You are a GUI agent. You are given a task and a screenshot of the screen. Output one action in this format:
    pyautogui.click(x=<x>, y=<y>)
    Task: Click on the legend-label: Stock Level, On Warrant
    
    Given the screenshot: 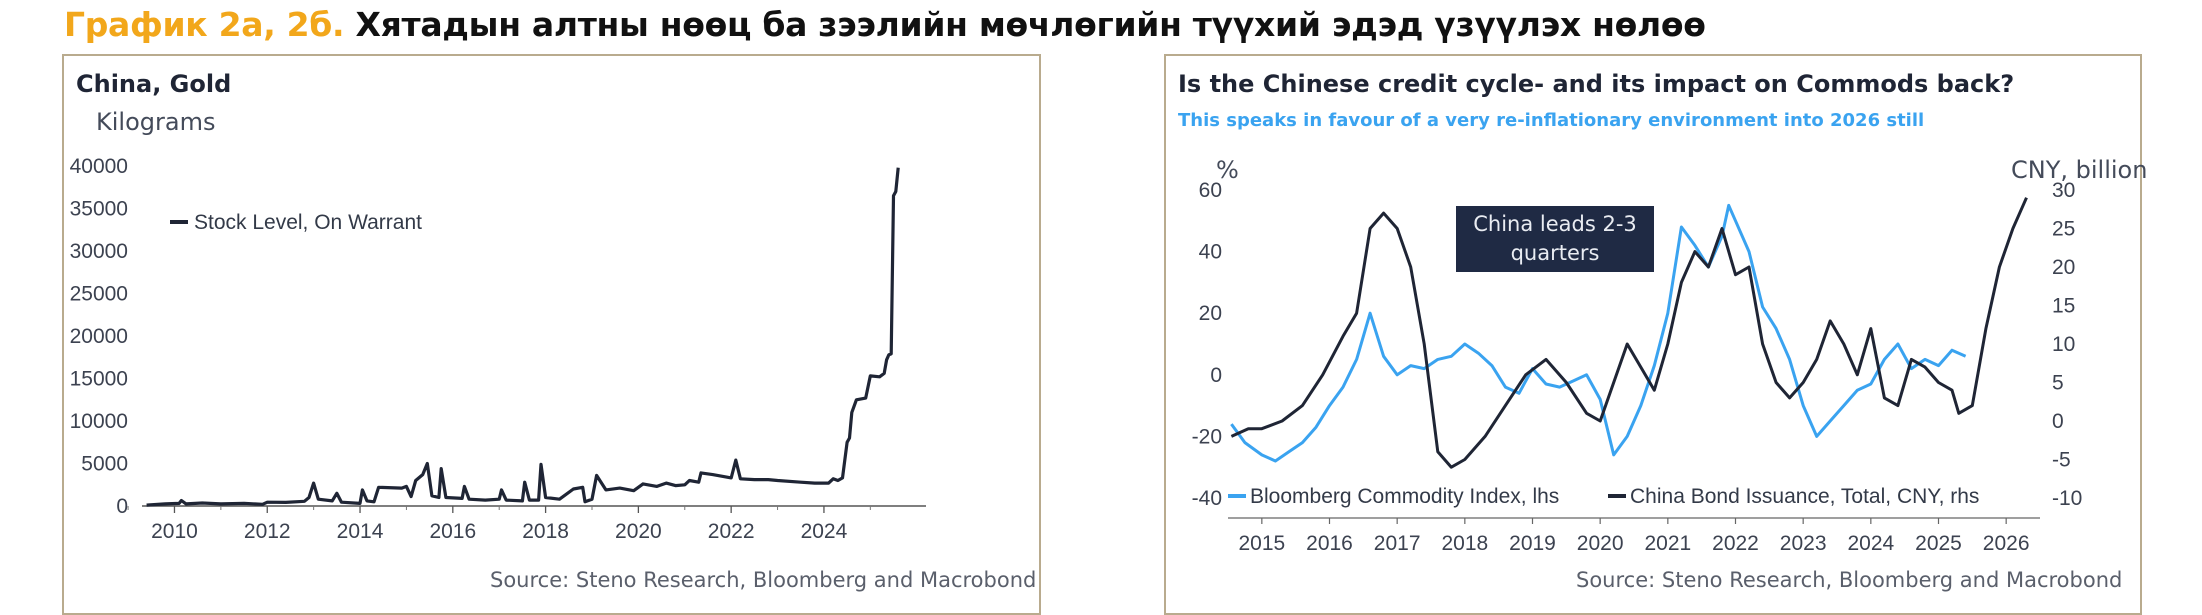 What is the action you would take?
    pyautogui.click(x=308, y=222)
    